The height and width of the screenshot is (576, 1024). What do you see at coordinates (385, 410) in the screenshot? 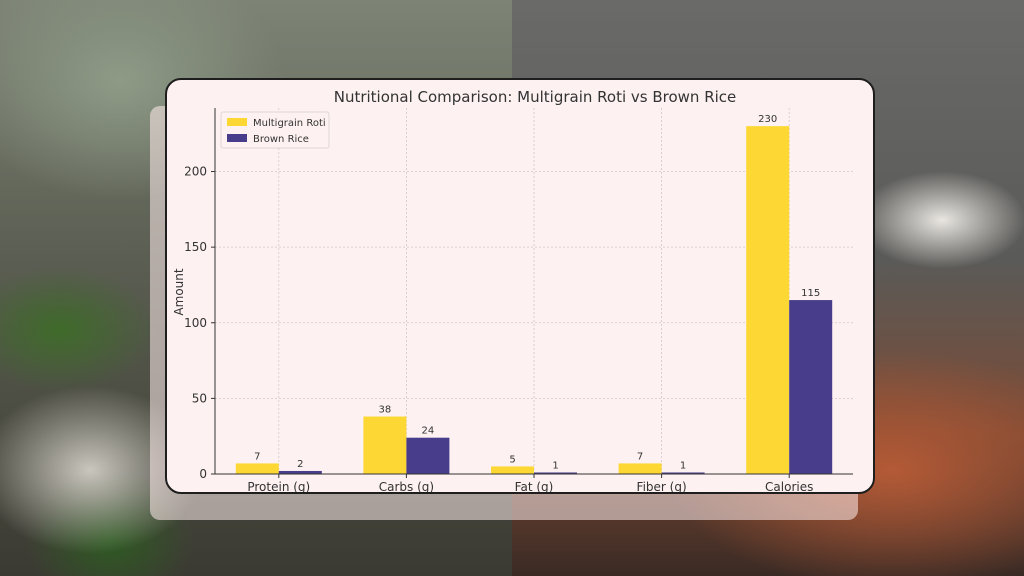
I see `data-label: 38` at bounding box center [385, 410].